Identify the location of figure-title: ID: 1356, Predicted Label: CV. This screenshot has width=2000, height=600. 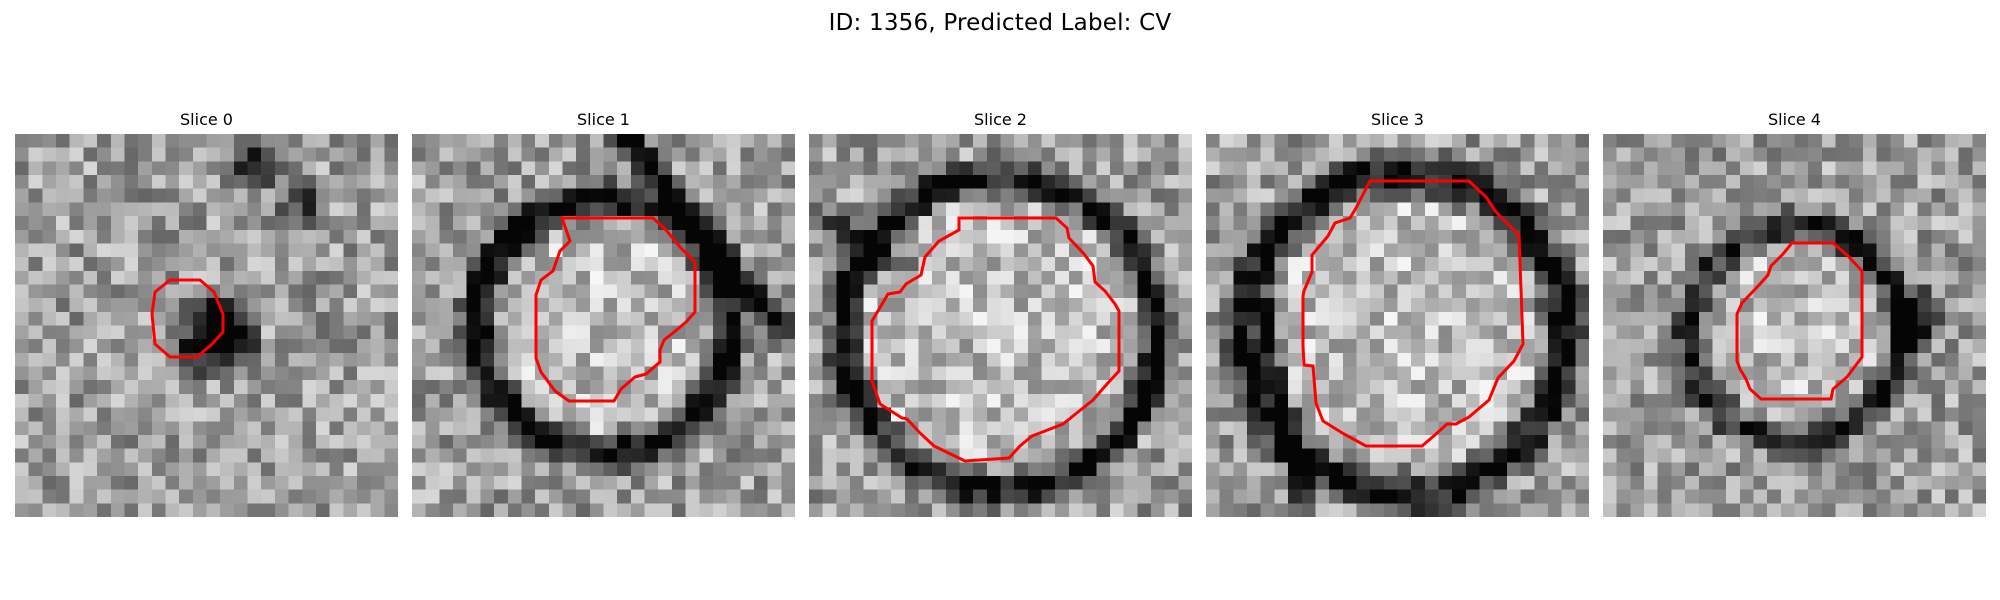
(1000, 23).